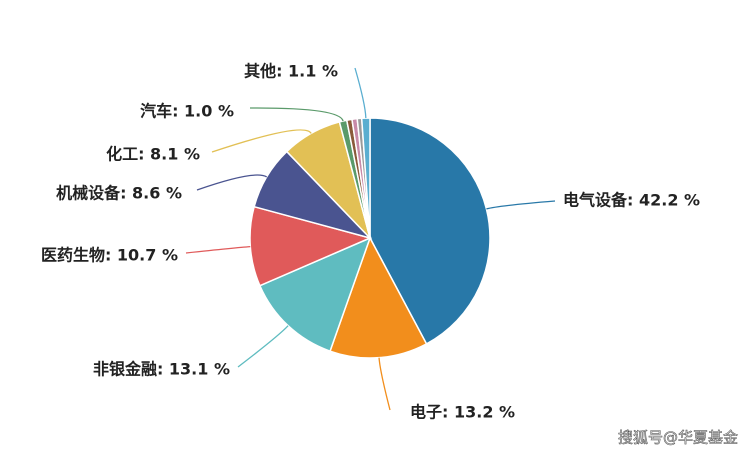  What do you see at coordinates (119, 193) in the screenshot?
I see `data-label: 机械设备: 8.6 %` at bounding box center [119, 193].